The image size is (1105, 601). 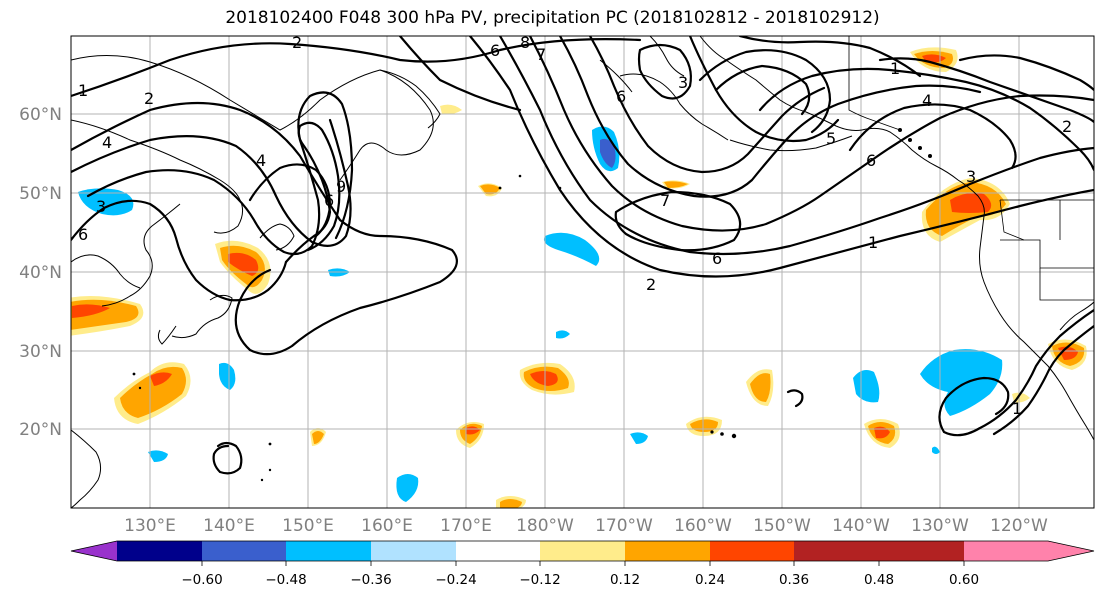 What do you see at coordinates (229, 526) in the screenshot?
I see `lon-tick-label: 140°E` at bounding box center [229, 526].